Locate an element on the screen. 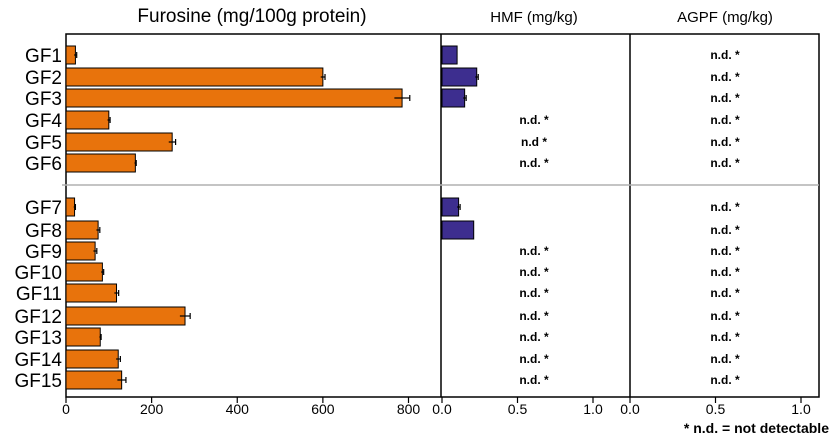  row-label: GF6 is located at coordinates (43, 164).